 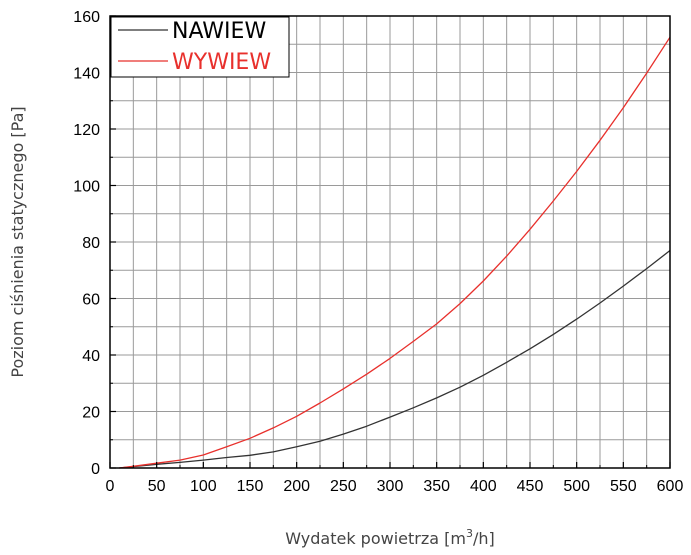 I want to click on y-tick-label: 20, so click(x=91, y=413).